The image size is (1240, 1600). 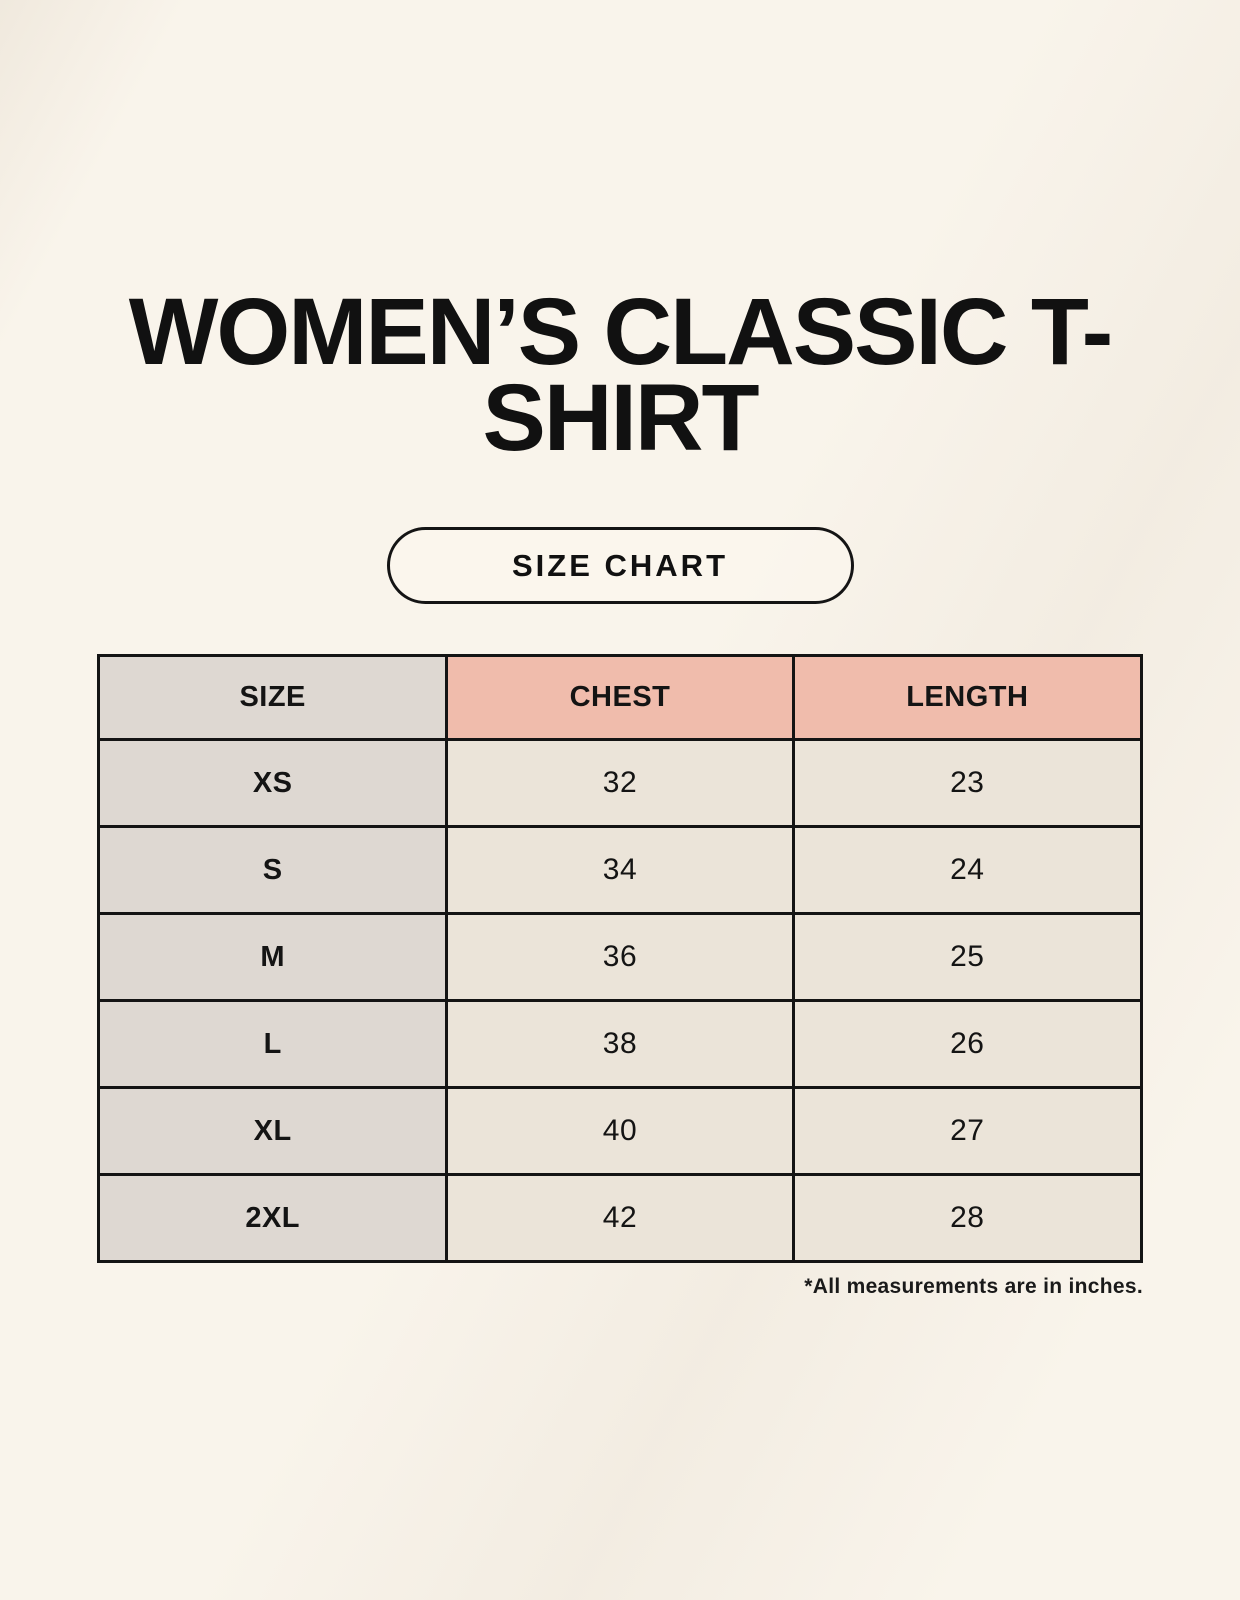 I want to click on table-row: XL 40 27, so click(x=620, y=1131).